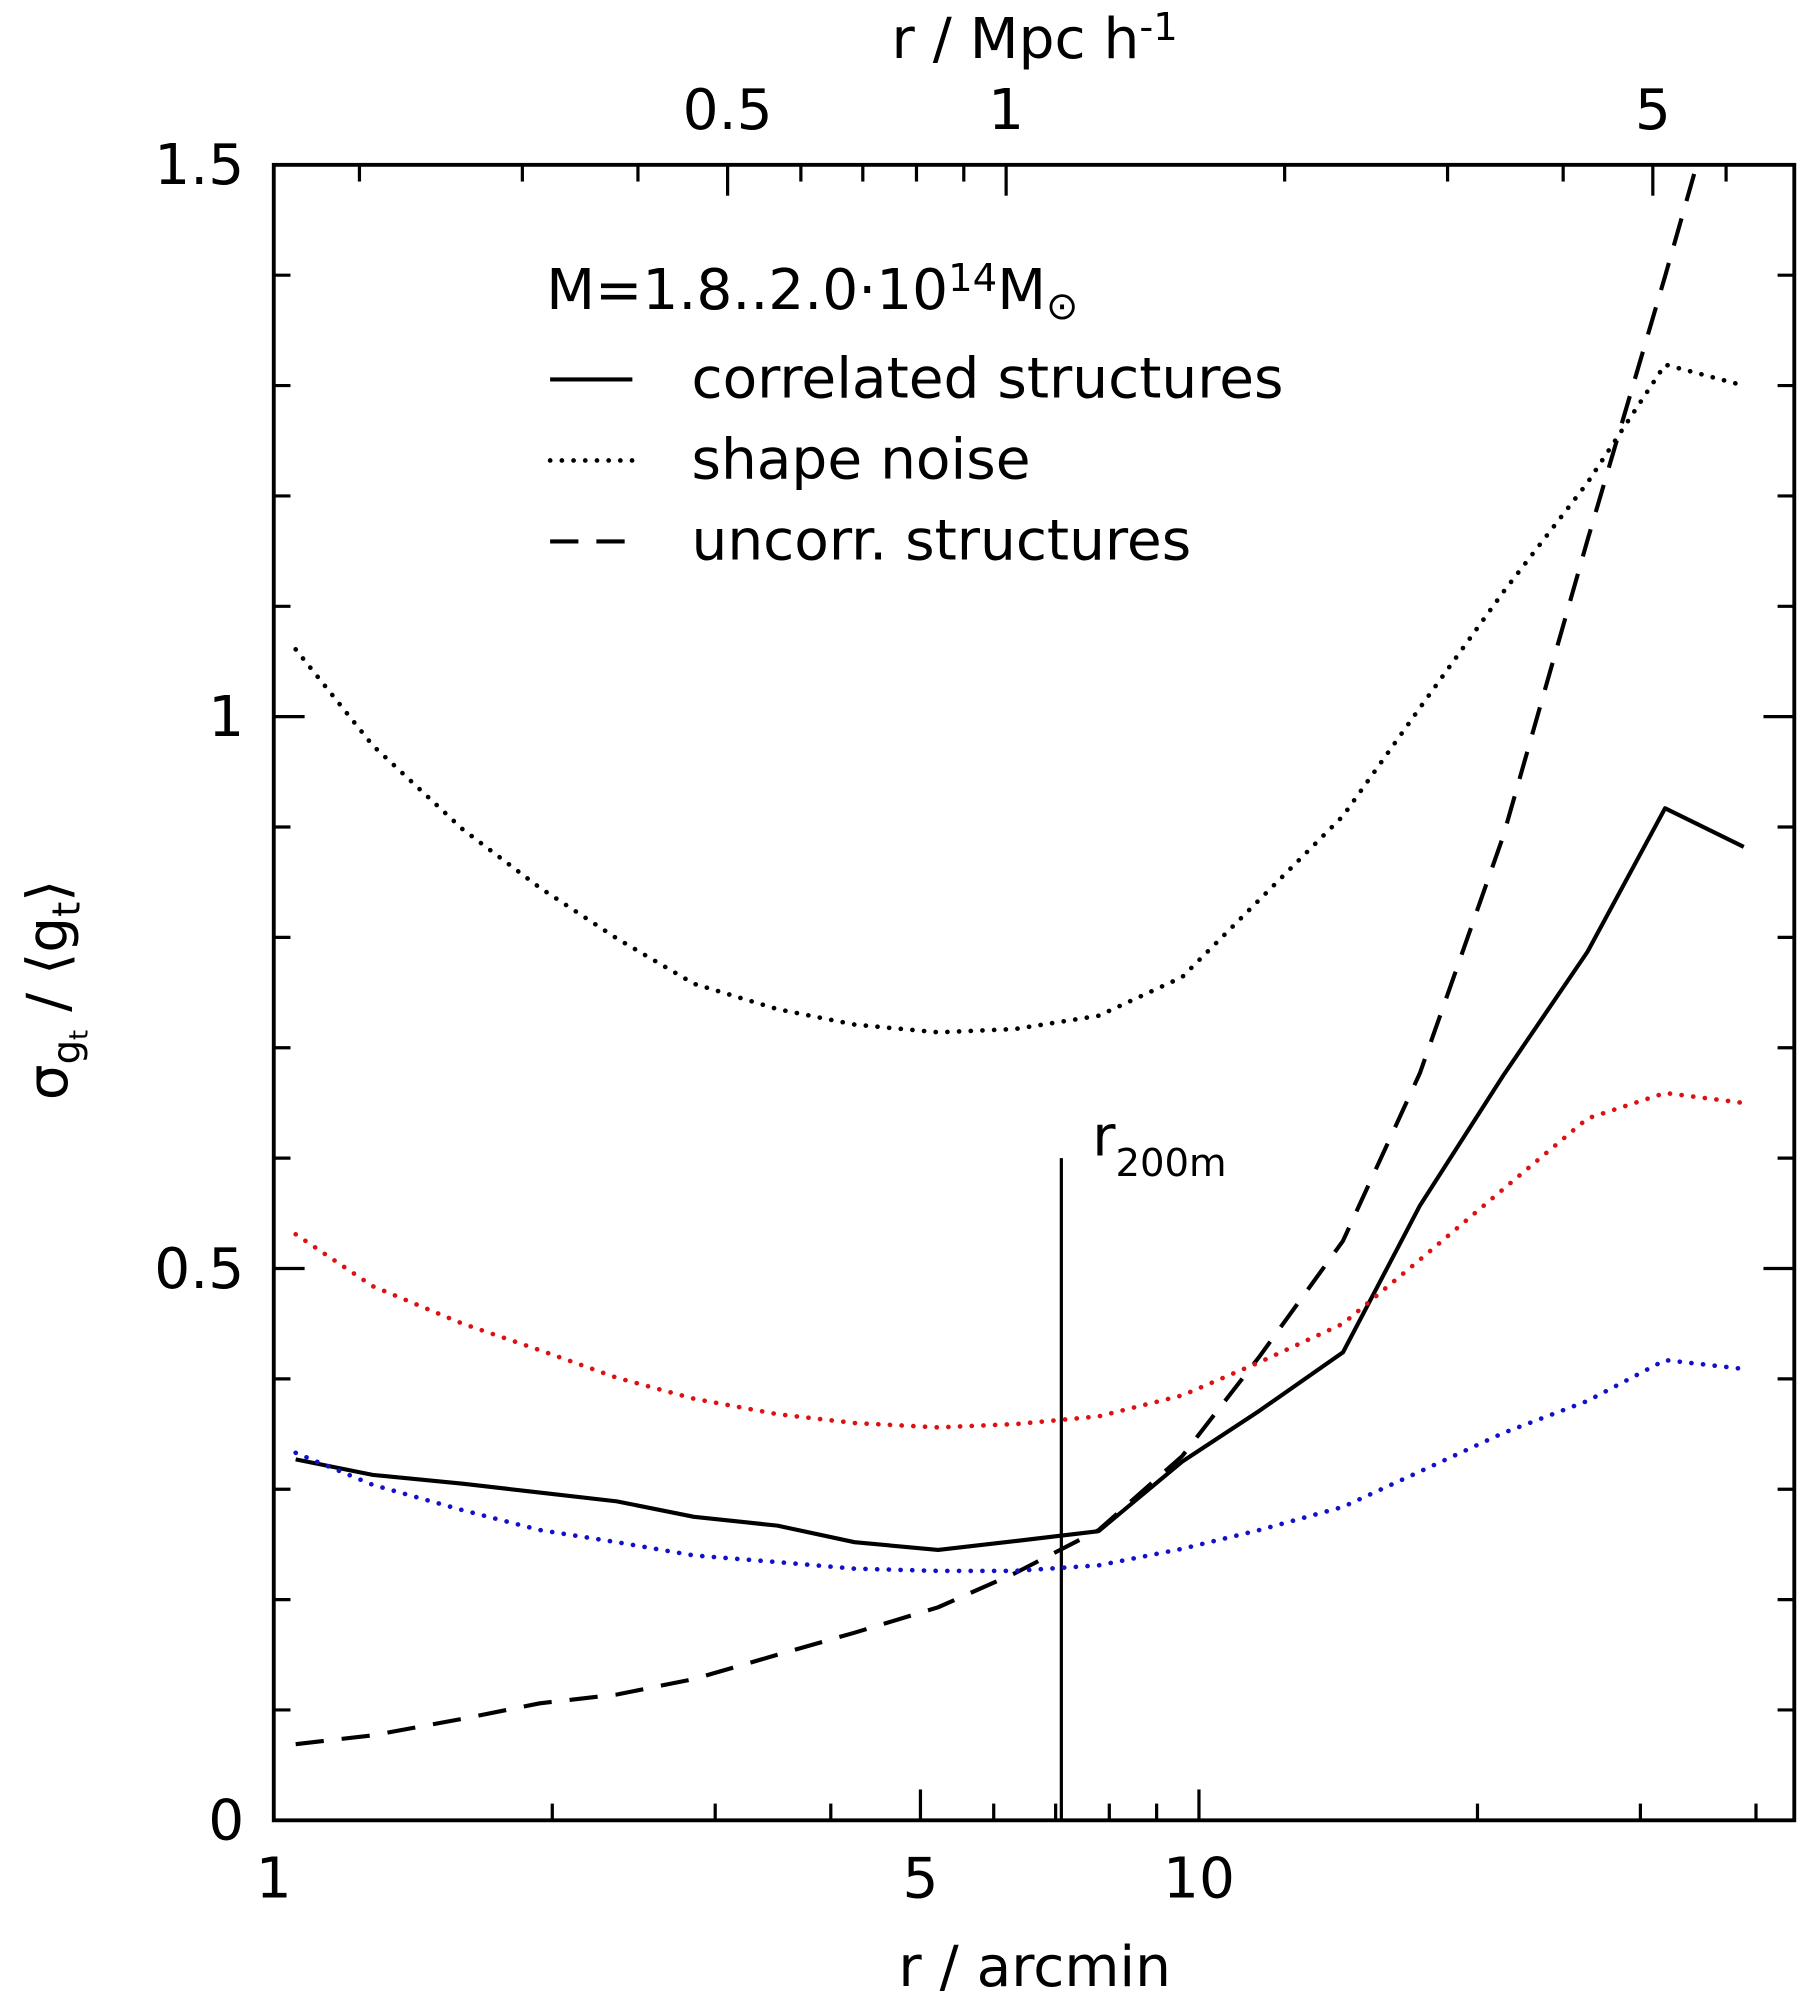 This screenshot has height=2016, width=1802. What do you see at coordinates (226, 717) in the screenshot?
I see `y-tick-label: 1` at bounding box center [226, 717].